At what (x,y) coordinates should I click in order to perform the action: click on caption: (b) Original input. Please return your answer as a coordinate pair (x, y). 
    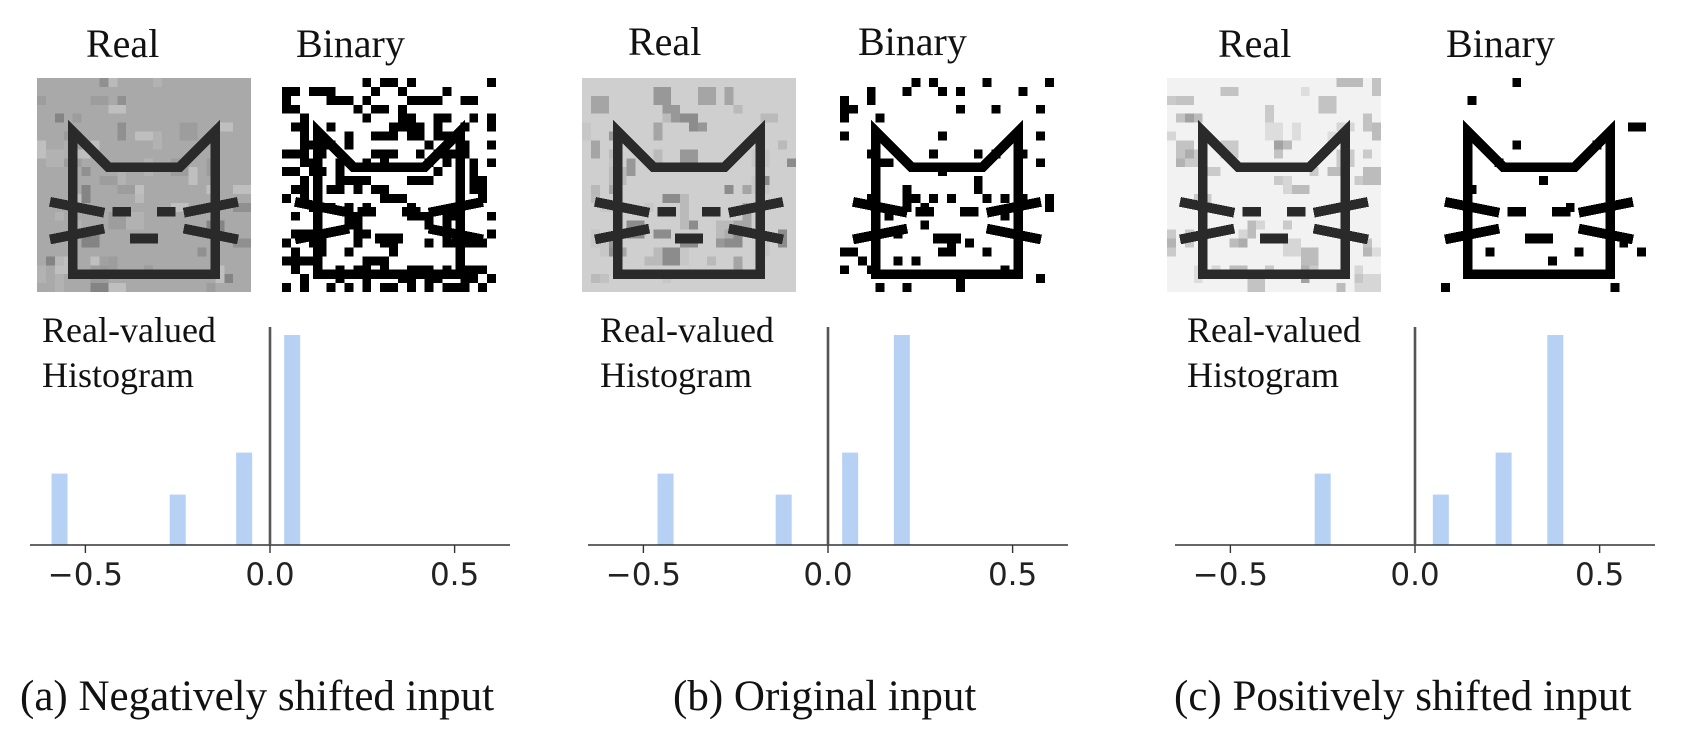
    Looking at the image, I should click on (825, 696).